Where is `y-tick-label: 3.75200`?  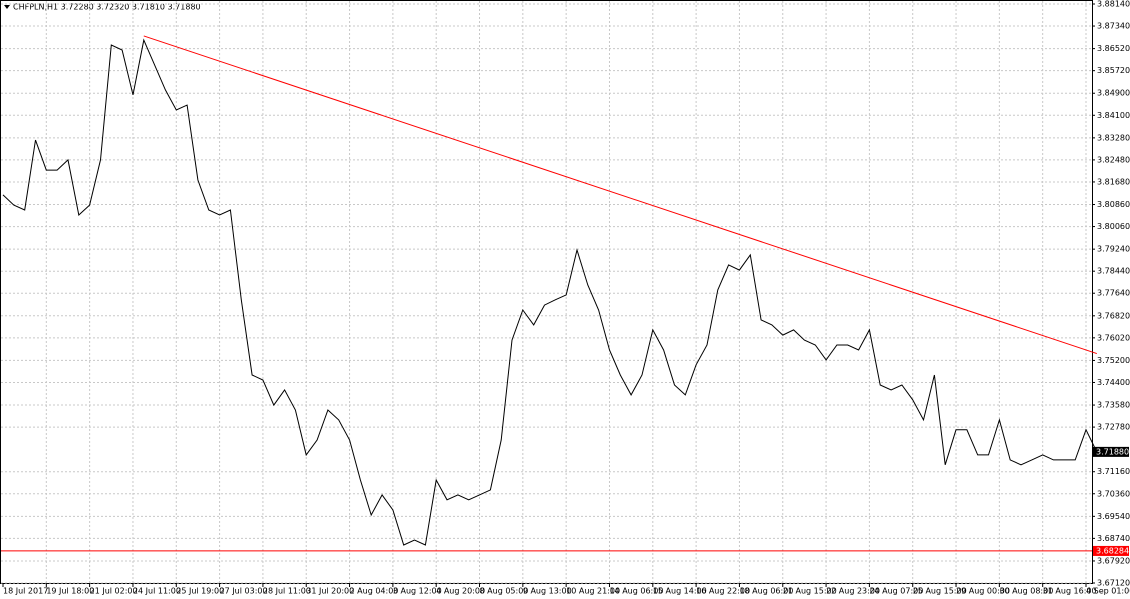
y-tick-label: 3.75200 is located at coordinates (1113, 360).